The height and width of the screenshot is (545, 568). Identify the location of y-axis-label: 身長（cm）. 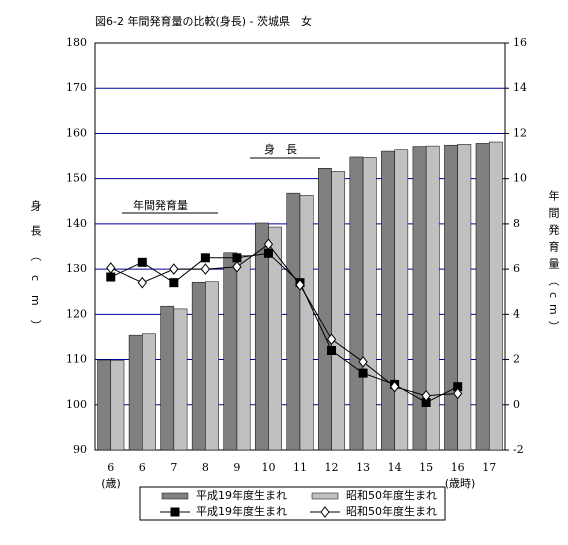
(35, 272).